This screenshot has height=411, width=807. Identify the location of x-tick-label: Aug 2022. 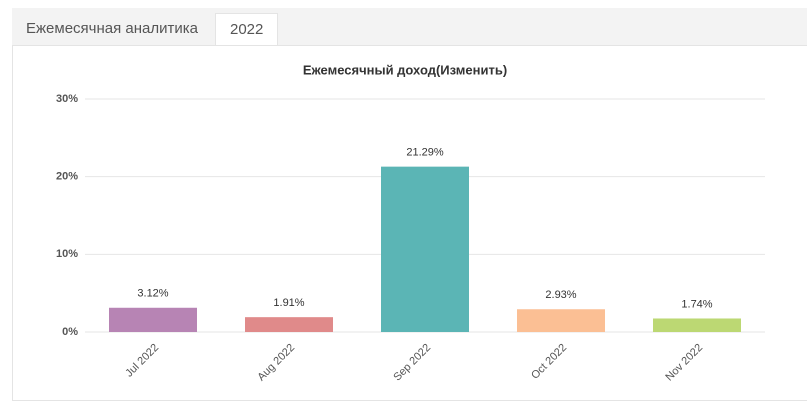
(276, 363).